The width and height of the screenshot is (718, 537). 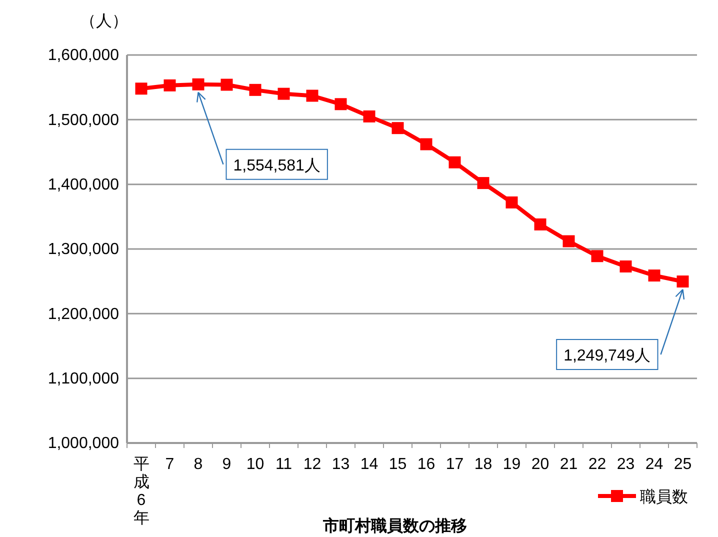 What do you see at coordinates (664, 497) in the screenshot?
I see `legend-label: 職員数` at bounding box center [664, 497].